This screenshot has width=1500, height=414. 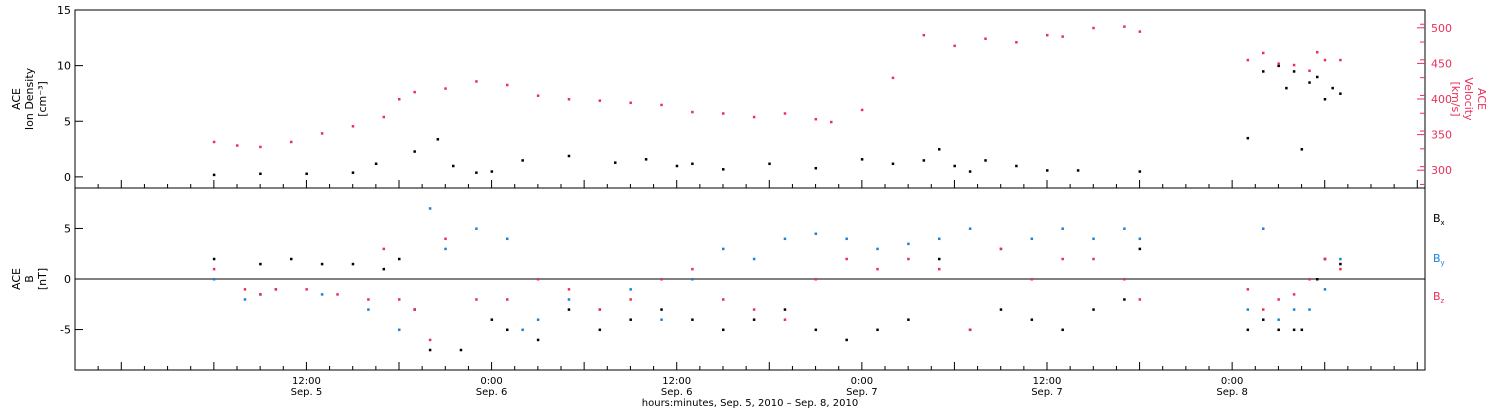 What do you see at coordinates (1047, 381) in the screenshot?
I see `x-tick-time: 12:00` at bounding box center [1047, 381].